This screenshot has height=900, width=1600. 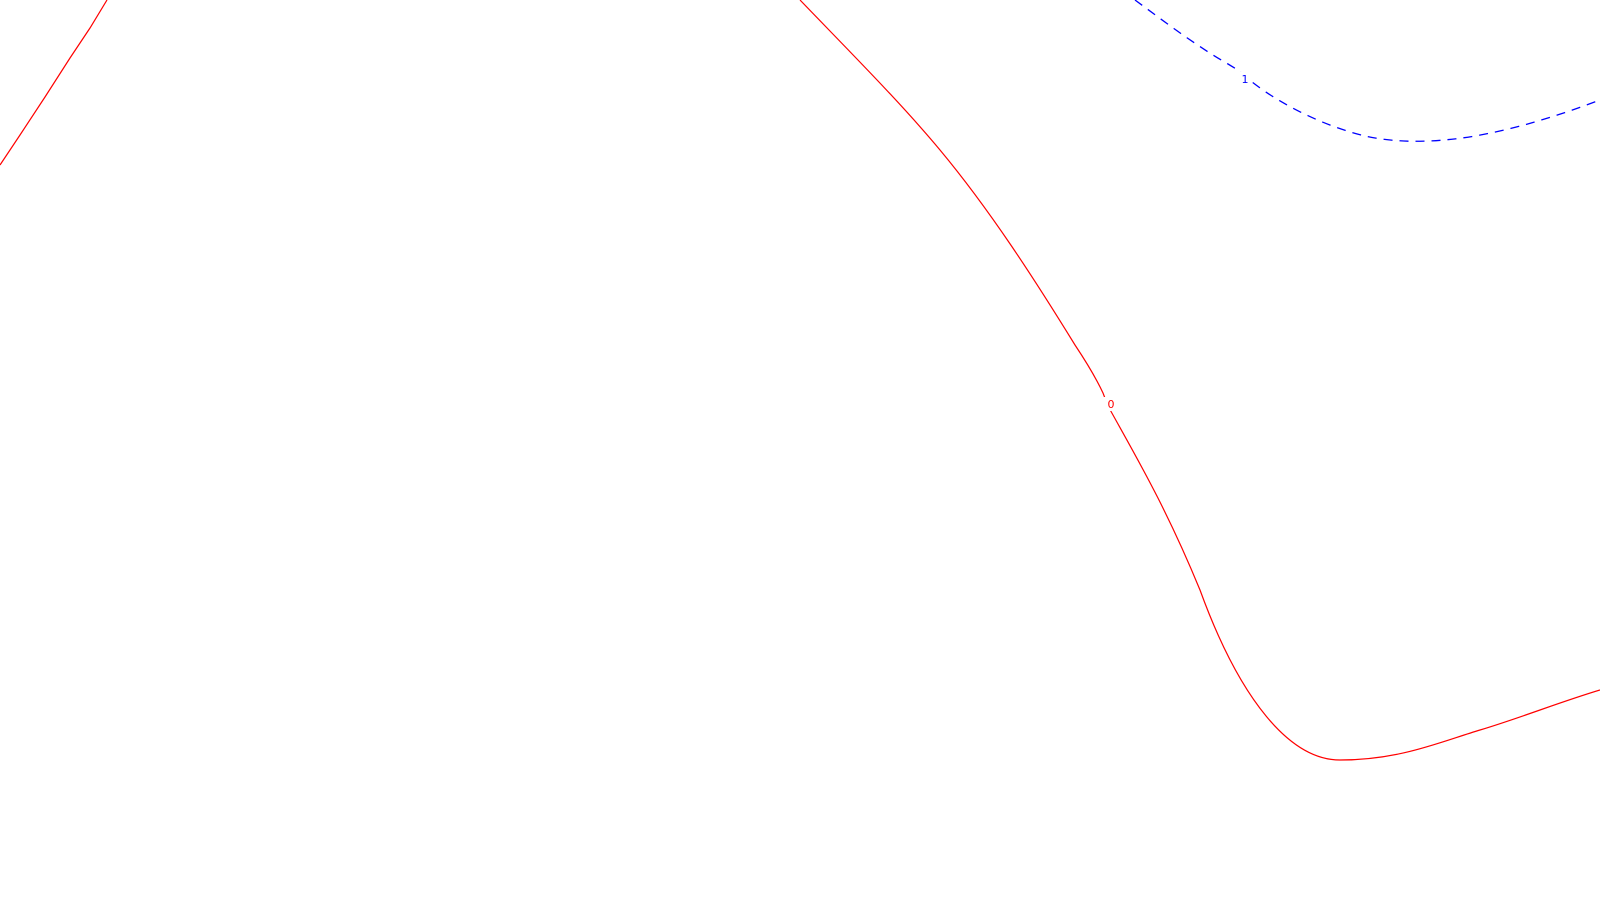 I want to click on contour-label-1: 1, so click(x=1245, y=79).